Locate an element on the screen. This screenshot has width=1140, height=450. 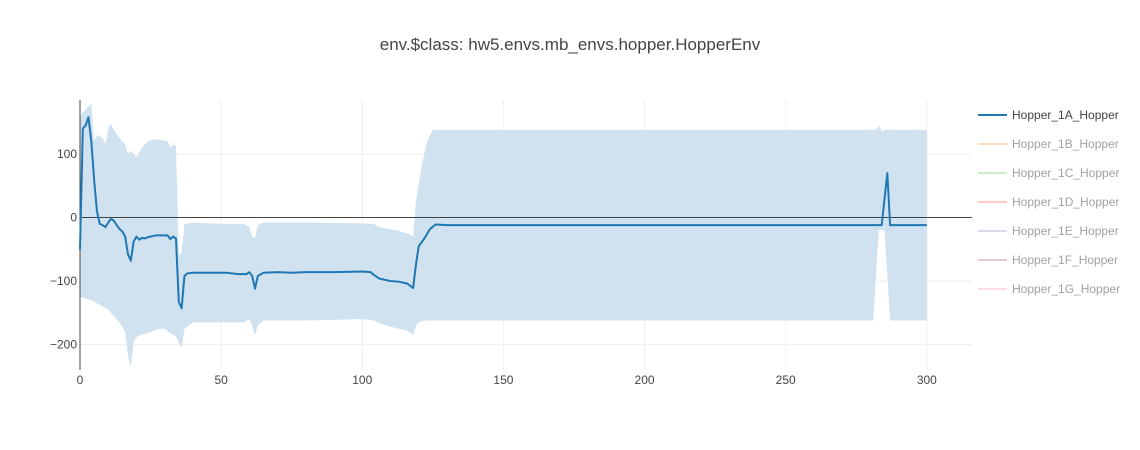
legend-item: Hopper_1D_Hopper is located at coordinates (1048, 202).